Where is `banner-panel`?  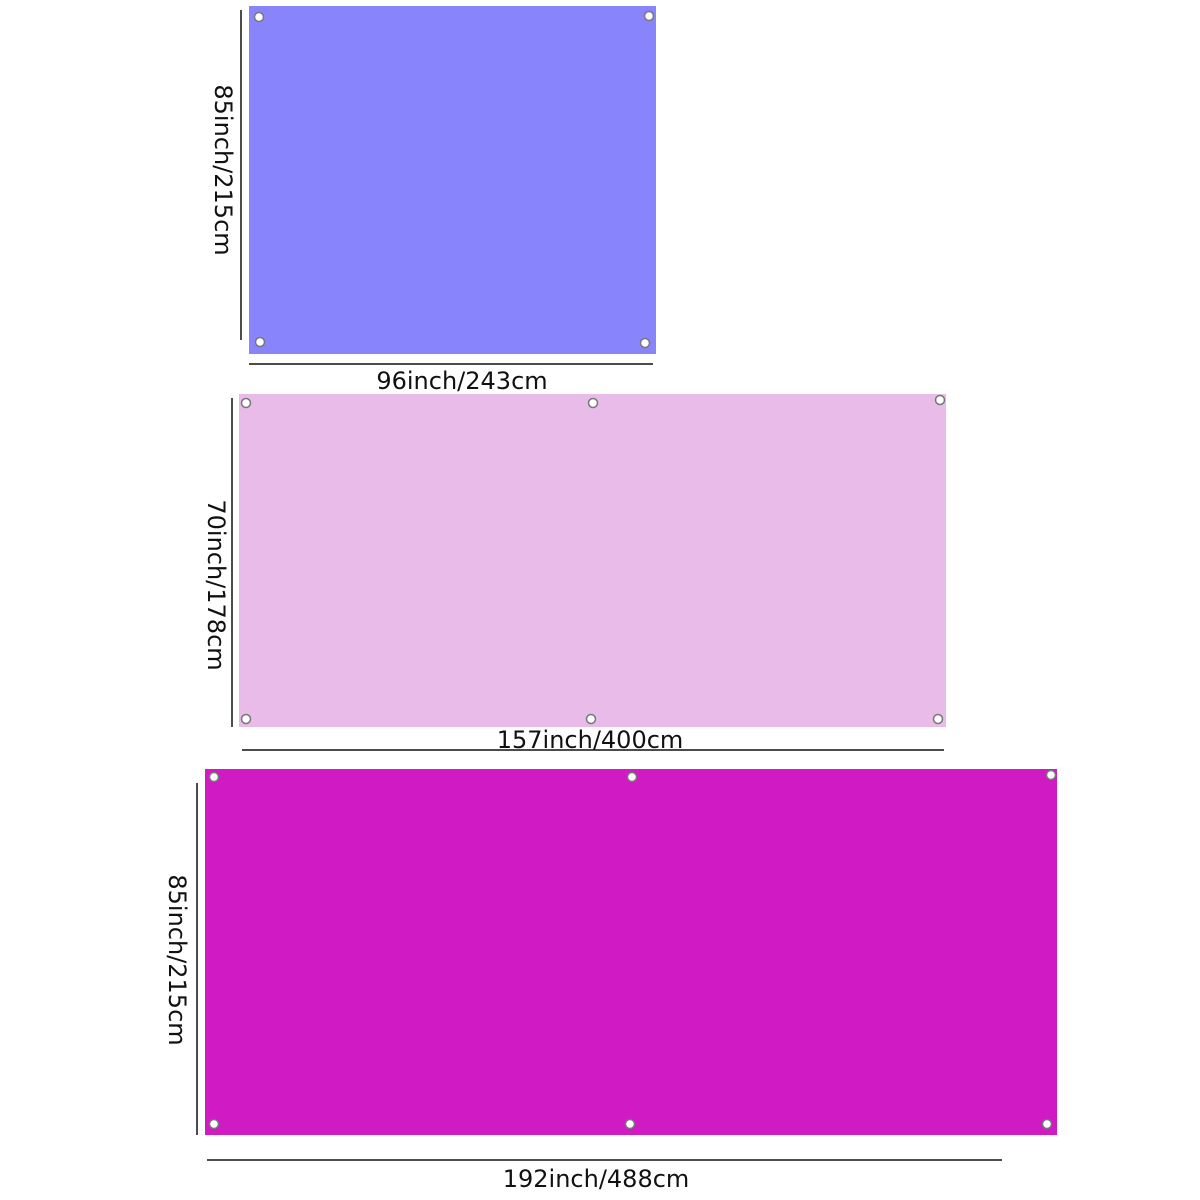 banner-panel is located at coordinates (452, 180).